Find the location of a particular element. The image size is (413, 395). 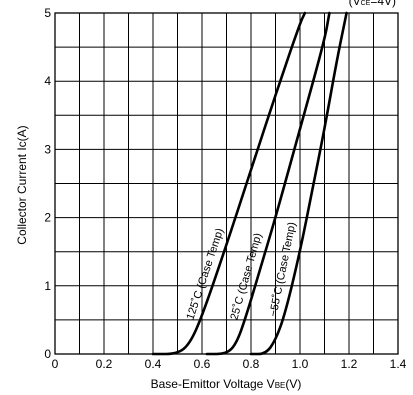

x-tick-label: 1.0 is located at coordinates (300, 364).